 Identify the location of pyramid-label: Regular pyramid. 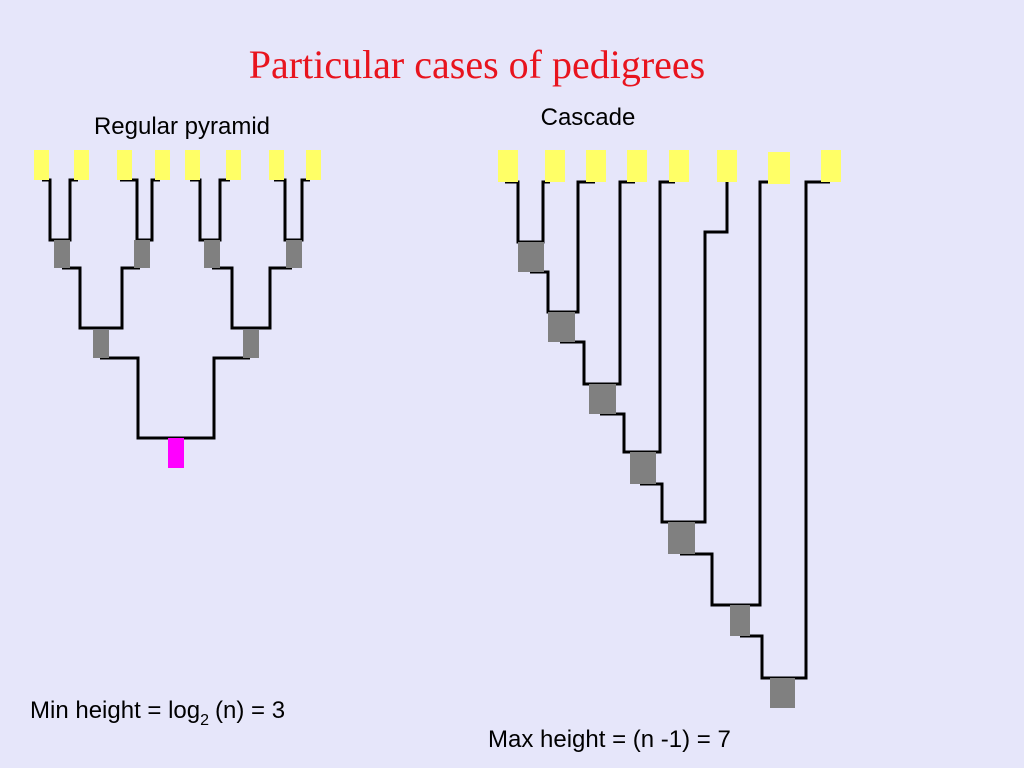
(182, 126).